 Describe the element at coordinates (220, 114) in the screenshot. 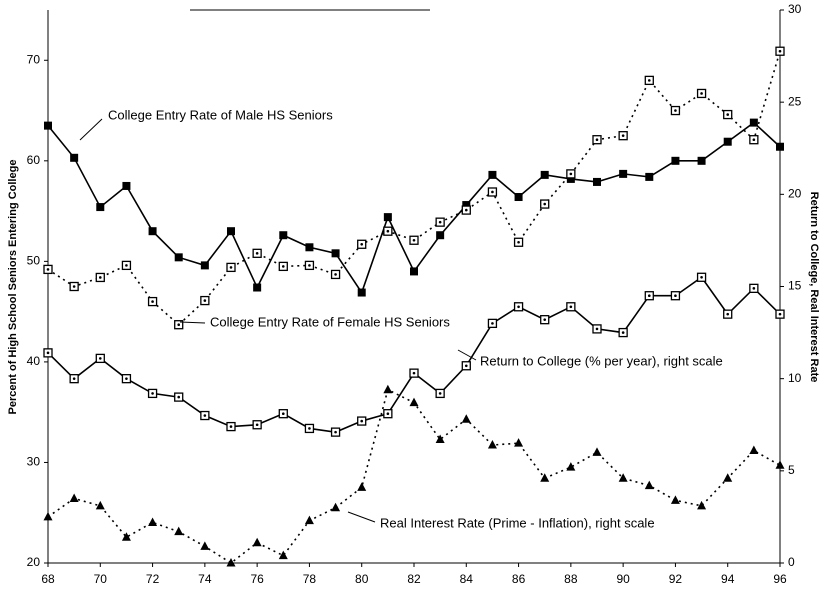

I see `series-annotation: College Entry Rate of Male HS Seniors` at that location.